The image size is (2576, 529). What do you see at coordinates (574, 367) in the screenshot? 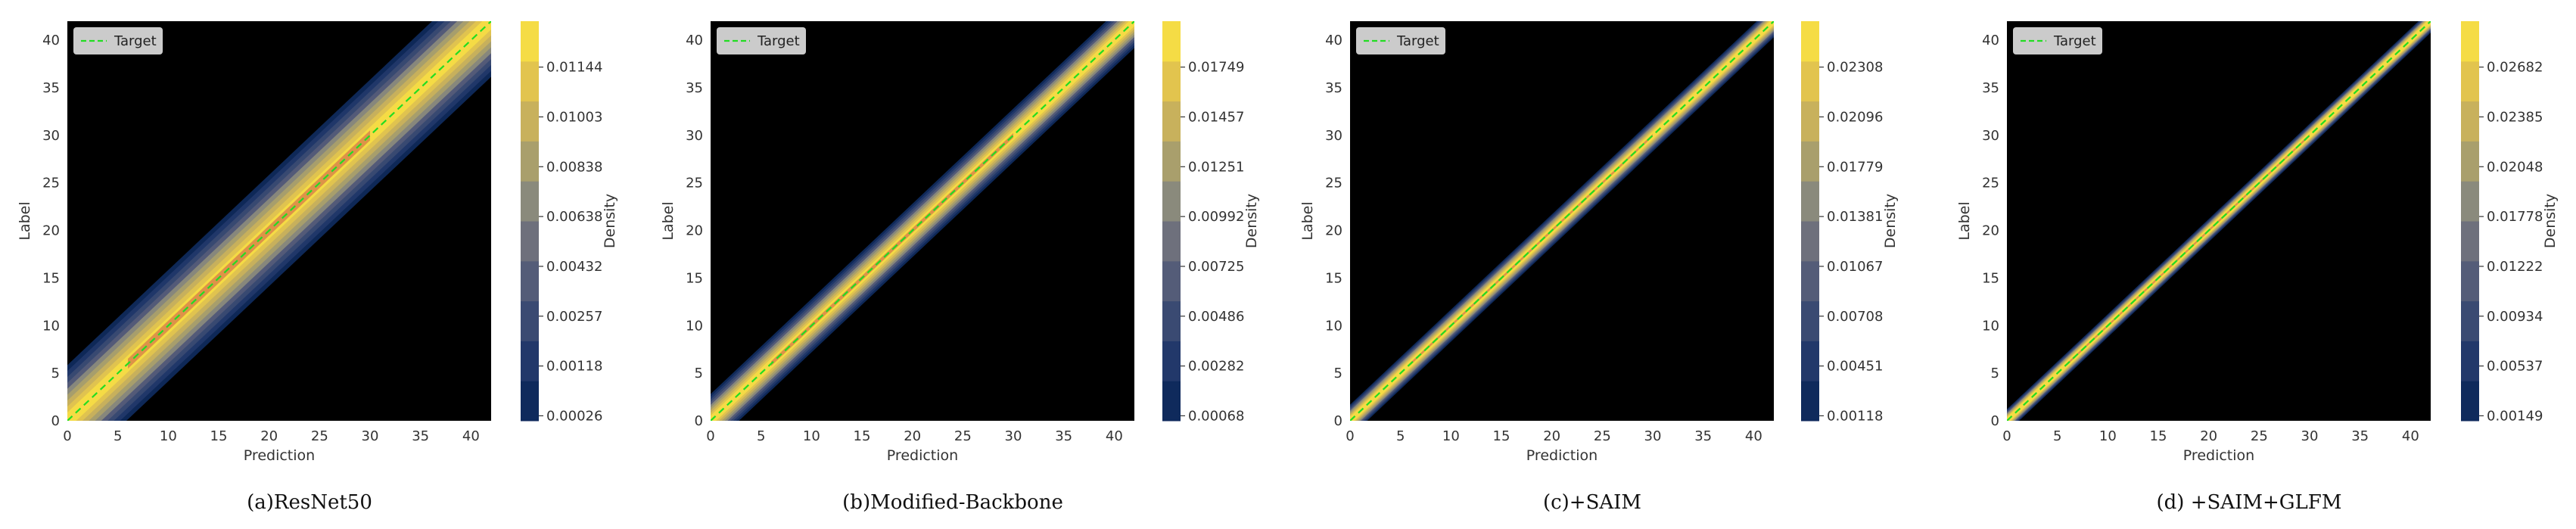
I see `colorbar-tick-label: 0.00118` at bounding box center [574, 367].